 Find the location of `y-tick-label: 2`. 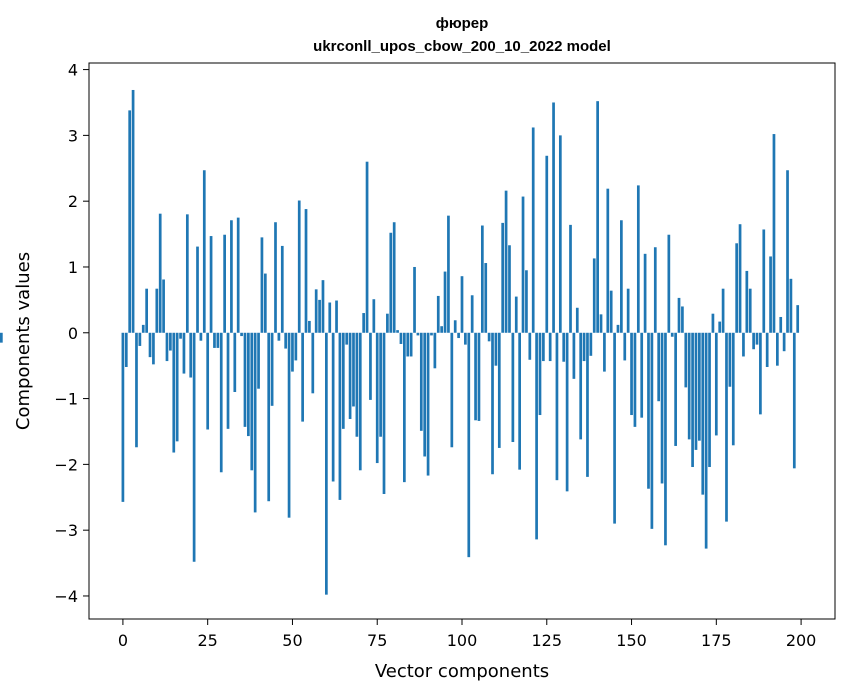

y-tick-label: 2 is located at coordinates (73, 201).